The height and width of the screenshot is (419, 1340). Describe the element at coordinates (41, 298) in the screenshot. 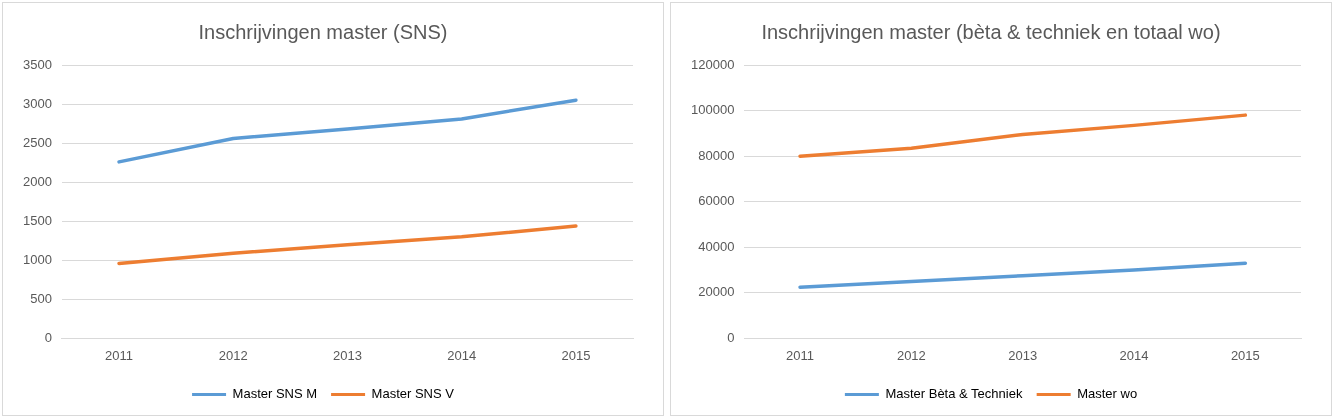

I see `y-tick-label: 500` at that location.